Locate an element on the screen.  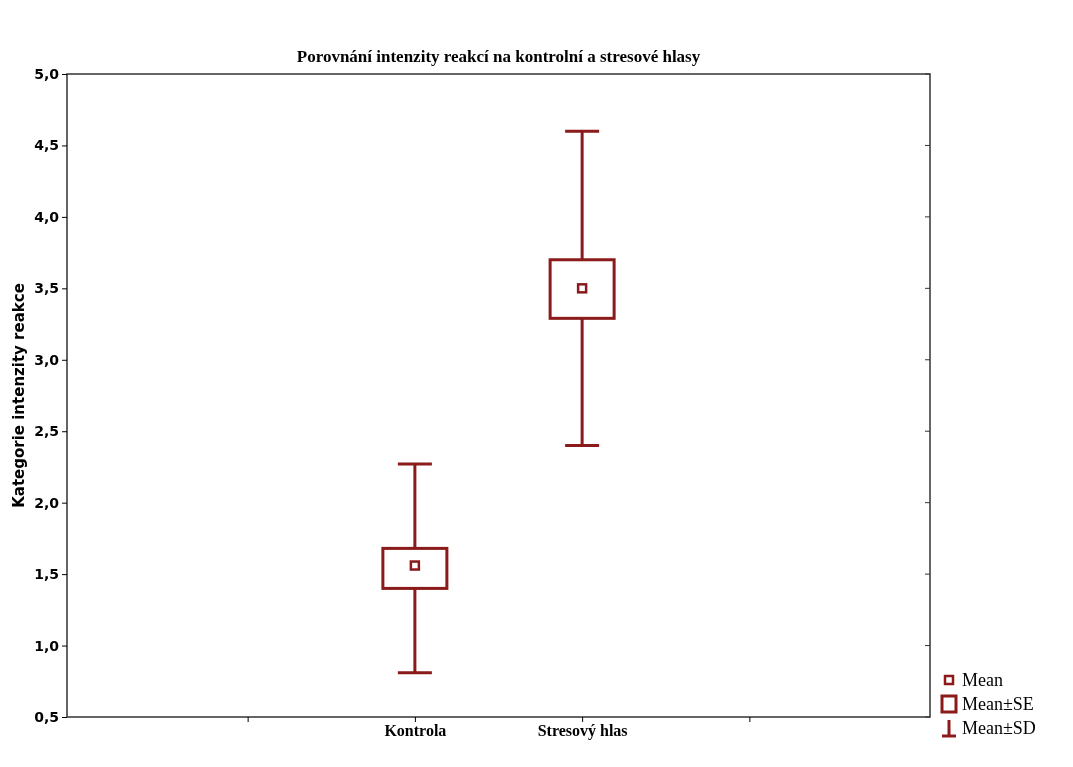
x-tick-label: Kontrola is located at coordinates (415, 731).